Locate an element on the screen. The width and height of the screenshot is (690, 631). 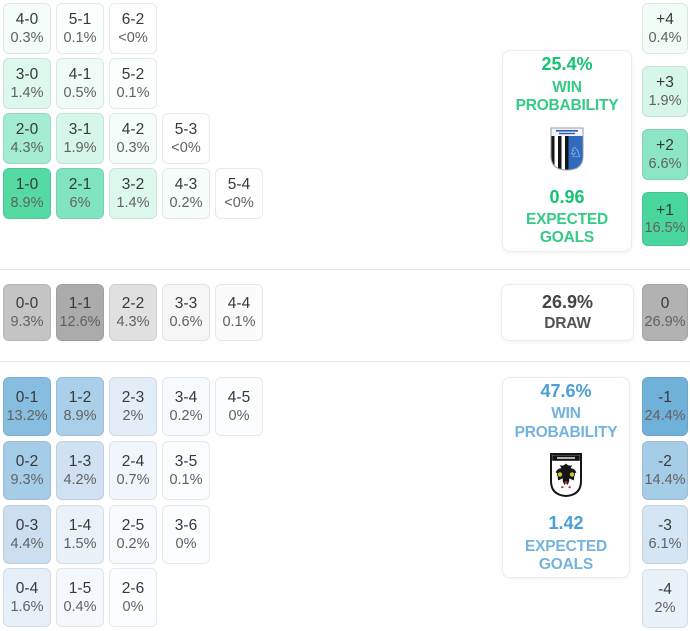
score-tile-4-0: 4-0 0.3% is located at coordinates (27, 28).